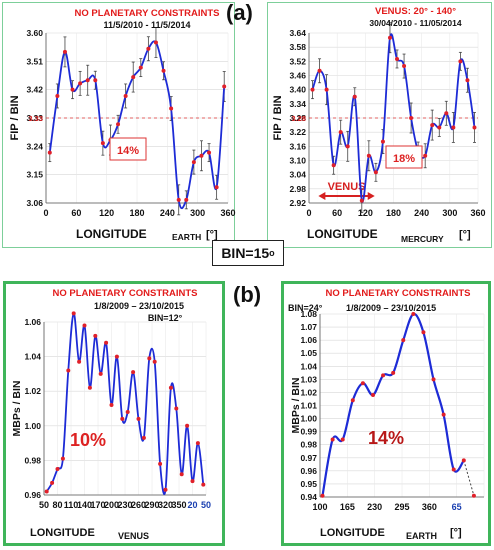 Image resolution: width=494 pixels, height=550 pixels. What do you see at coordinates (167, 213) in the screenshot?
I see `earth-fip-xtick-label: 240` at bounding box center [167, 213].